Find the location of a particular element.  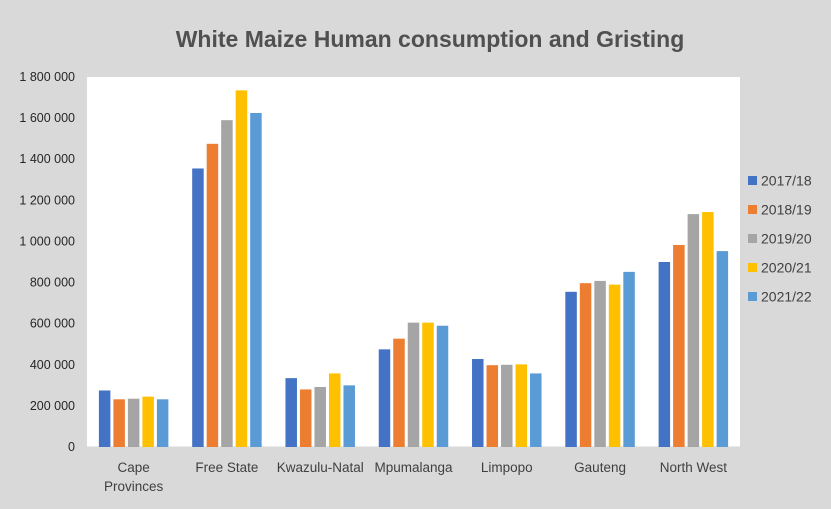

y-tick-label: 1 400 000 is located at coordinates (47, 159).